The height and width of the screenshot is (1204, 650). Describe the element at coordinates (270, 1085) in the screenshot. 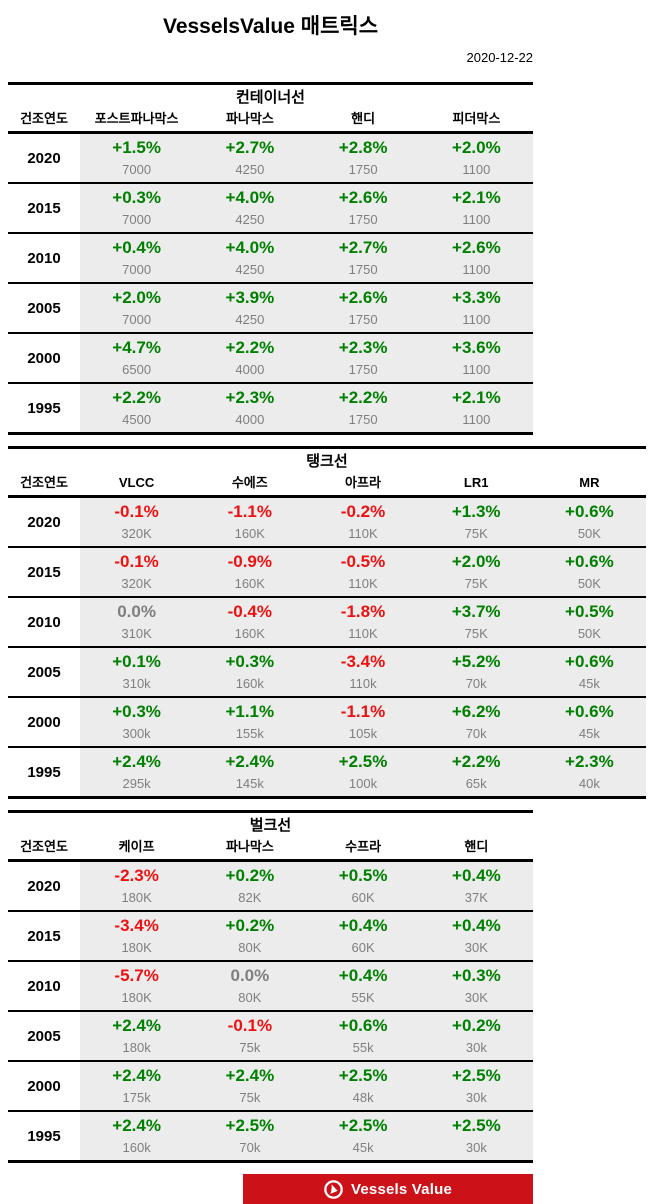

I see `table-row: 2000 +2.4% 175k +2.4% 75k +2.5% 48k +2.5% 30k` at that location.